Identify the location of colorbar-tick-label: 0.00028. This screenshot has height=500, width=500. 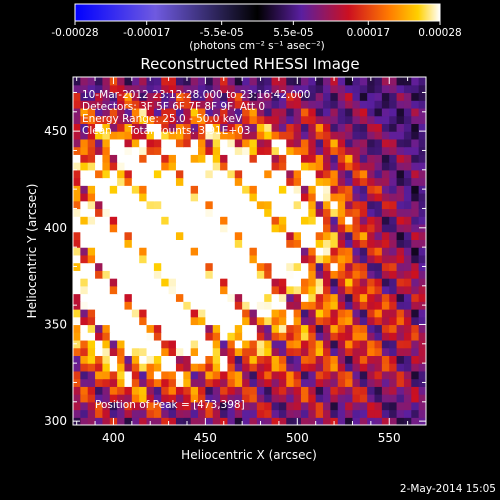
(439, 33).